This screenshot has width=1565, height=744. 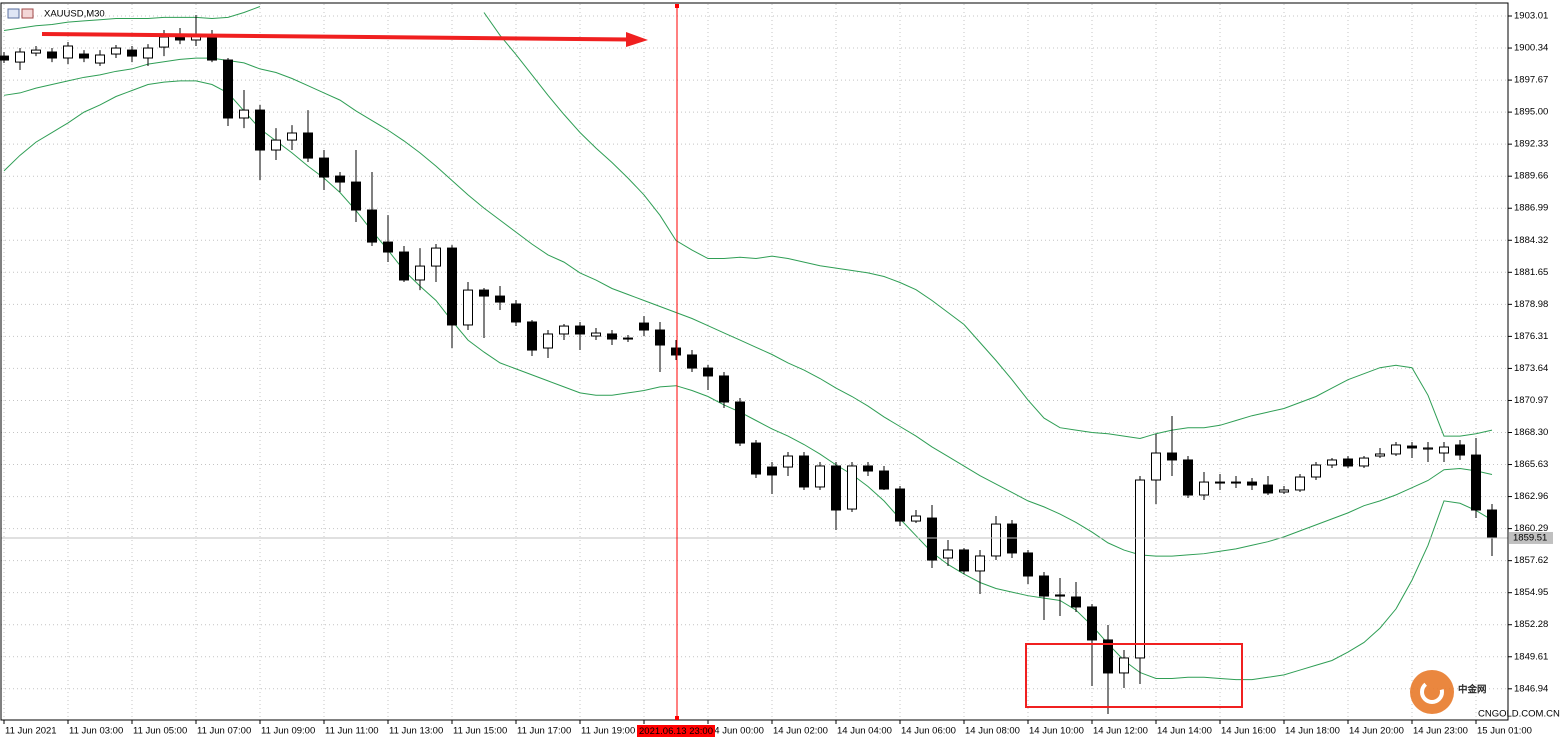 What do you see at coordinates (1531, 656) in the screenshot?
I see `y-tick-label: 1849.61` at bounding box center [1531, 656].